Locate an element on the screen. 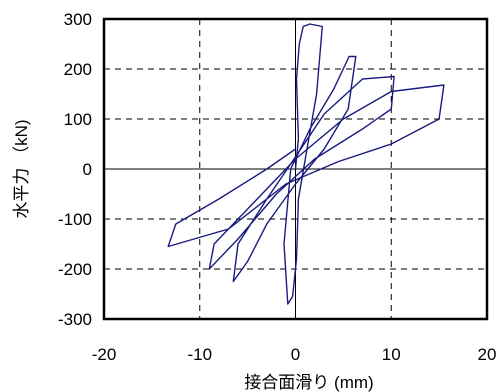 This screenshot has width=498, height=392. y-tick-label: -300 is located at coordinates (75, 319).